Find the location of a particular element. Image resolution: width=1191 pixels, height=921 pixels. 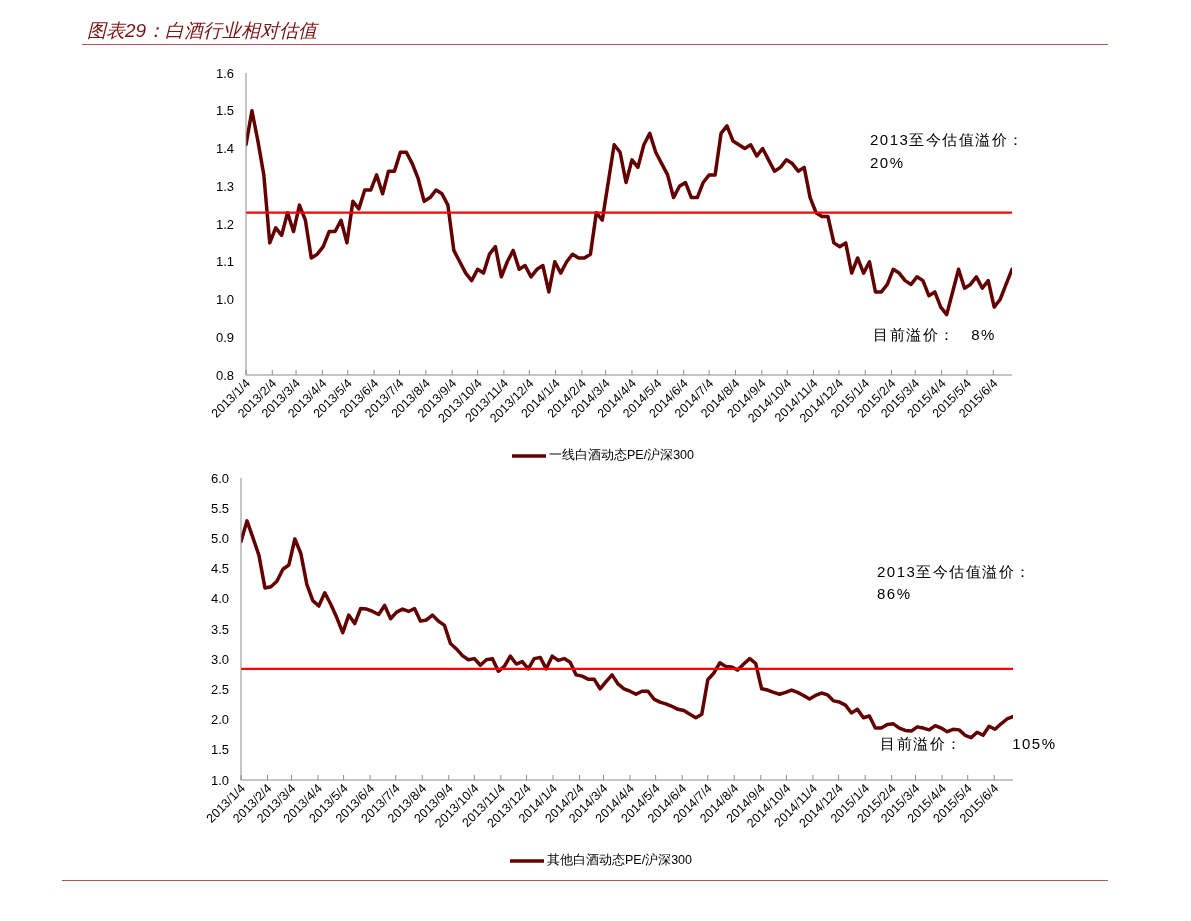

annotation: 86% is located at coordinates (894, 594).